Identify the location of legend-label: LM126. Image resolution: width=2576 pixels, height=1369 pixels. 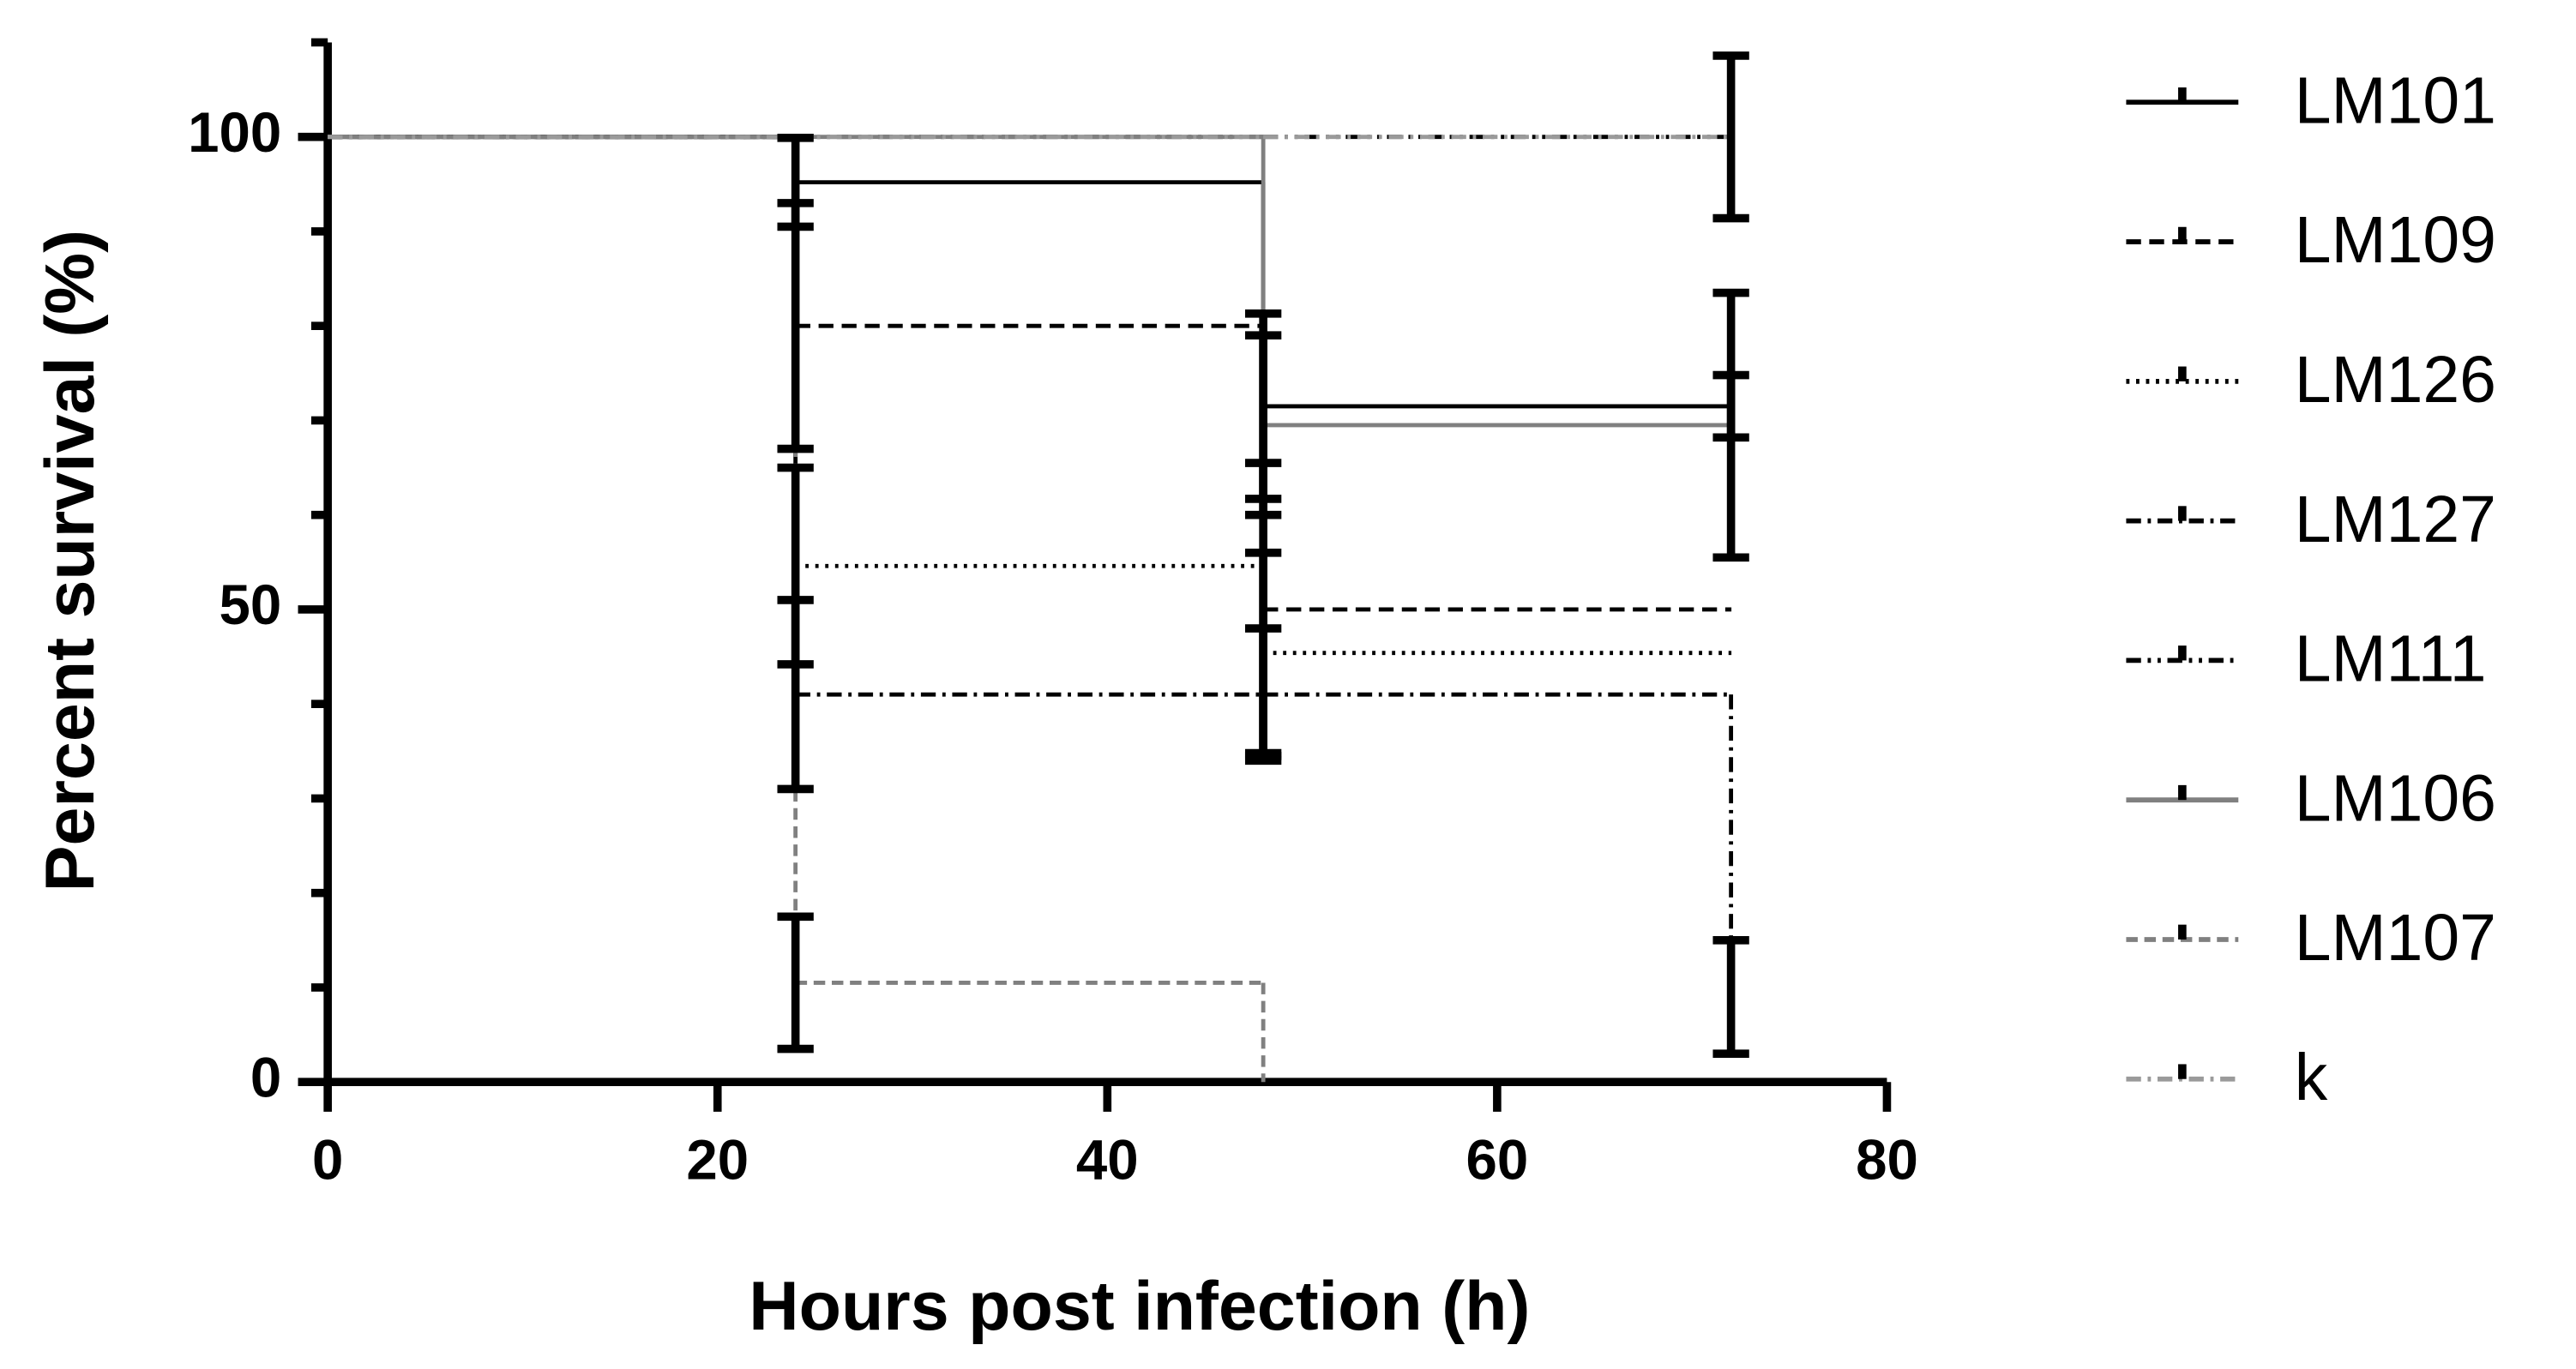
(2395, 380).